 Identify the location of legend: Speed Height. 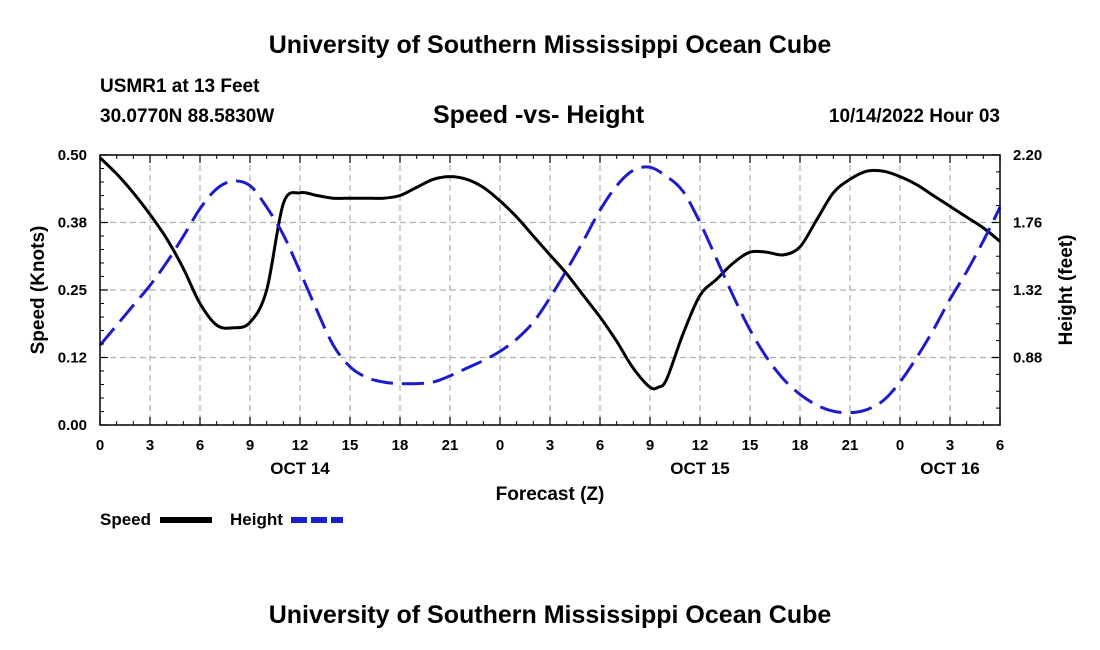
(221, 519).